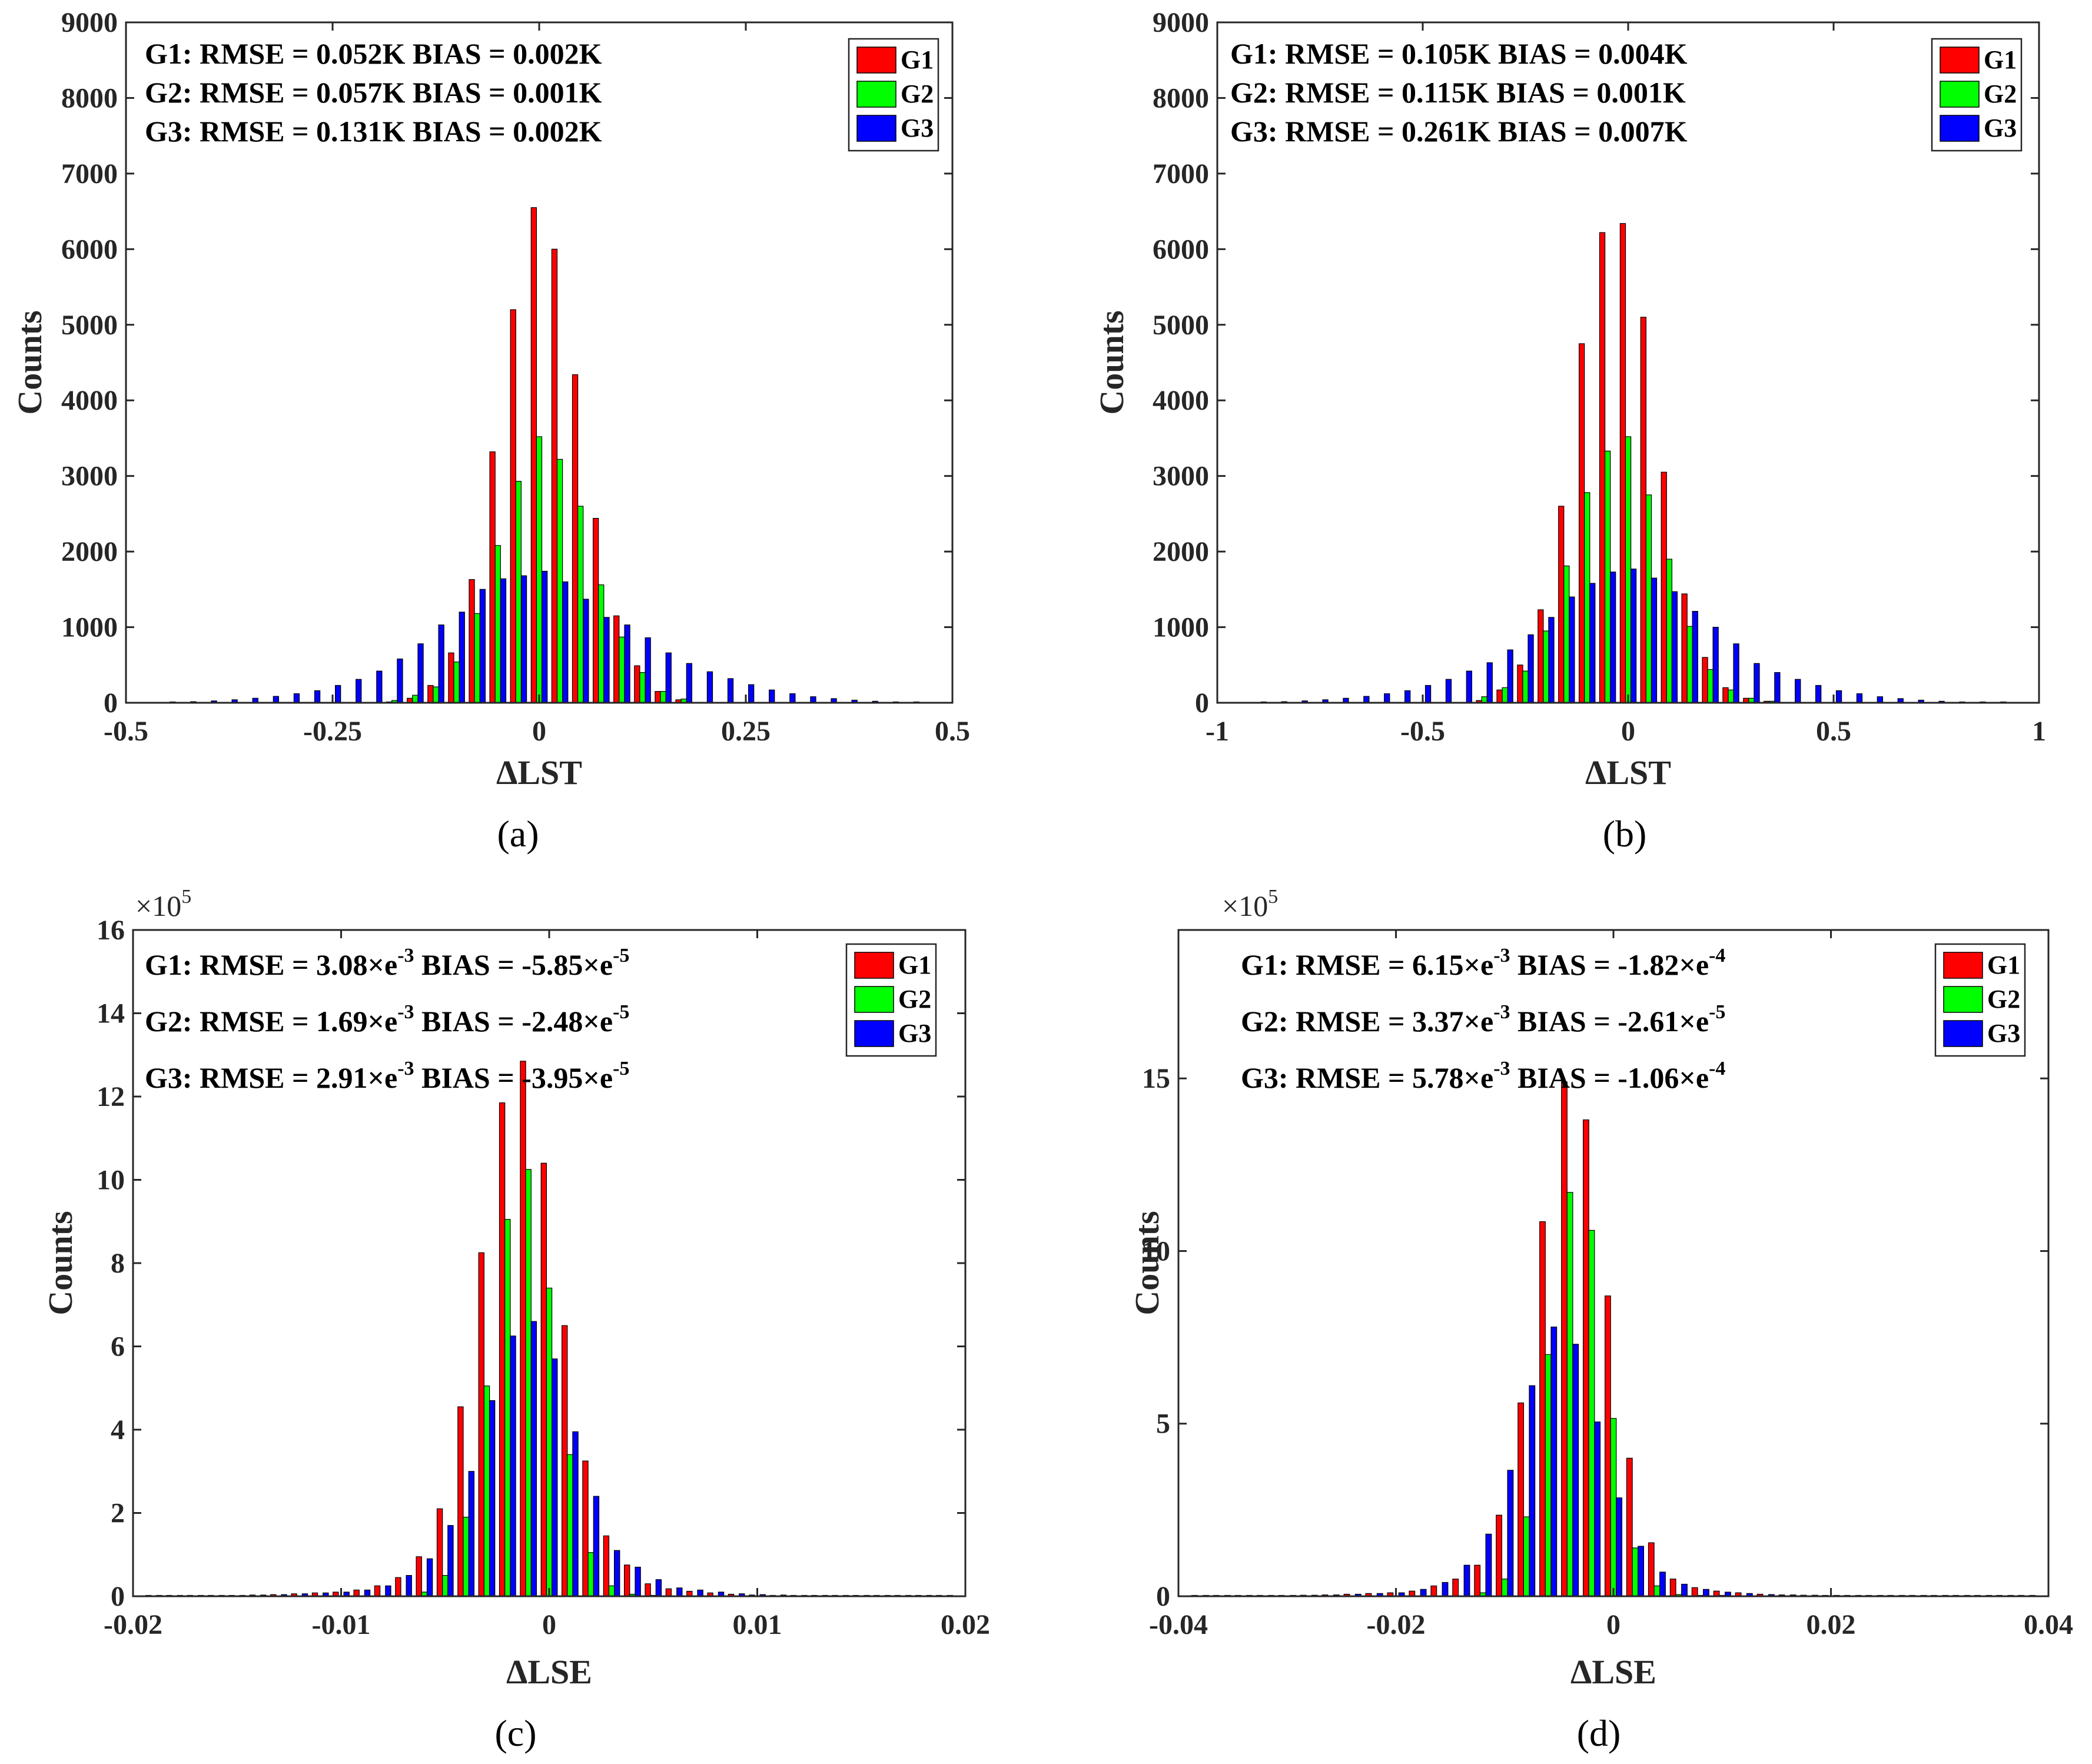 The height and width of the screenshot is (1764, 2092). I want to click on legend-label-g1: G1, so click(914, 965).